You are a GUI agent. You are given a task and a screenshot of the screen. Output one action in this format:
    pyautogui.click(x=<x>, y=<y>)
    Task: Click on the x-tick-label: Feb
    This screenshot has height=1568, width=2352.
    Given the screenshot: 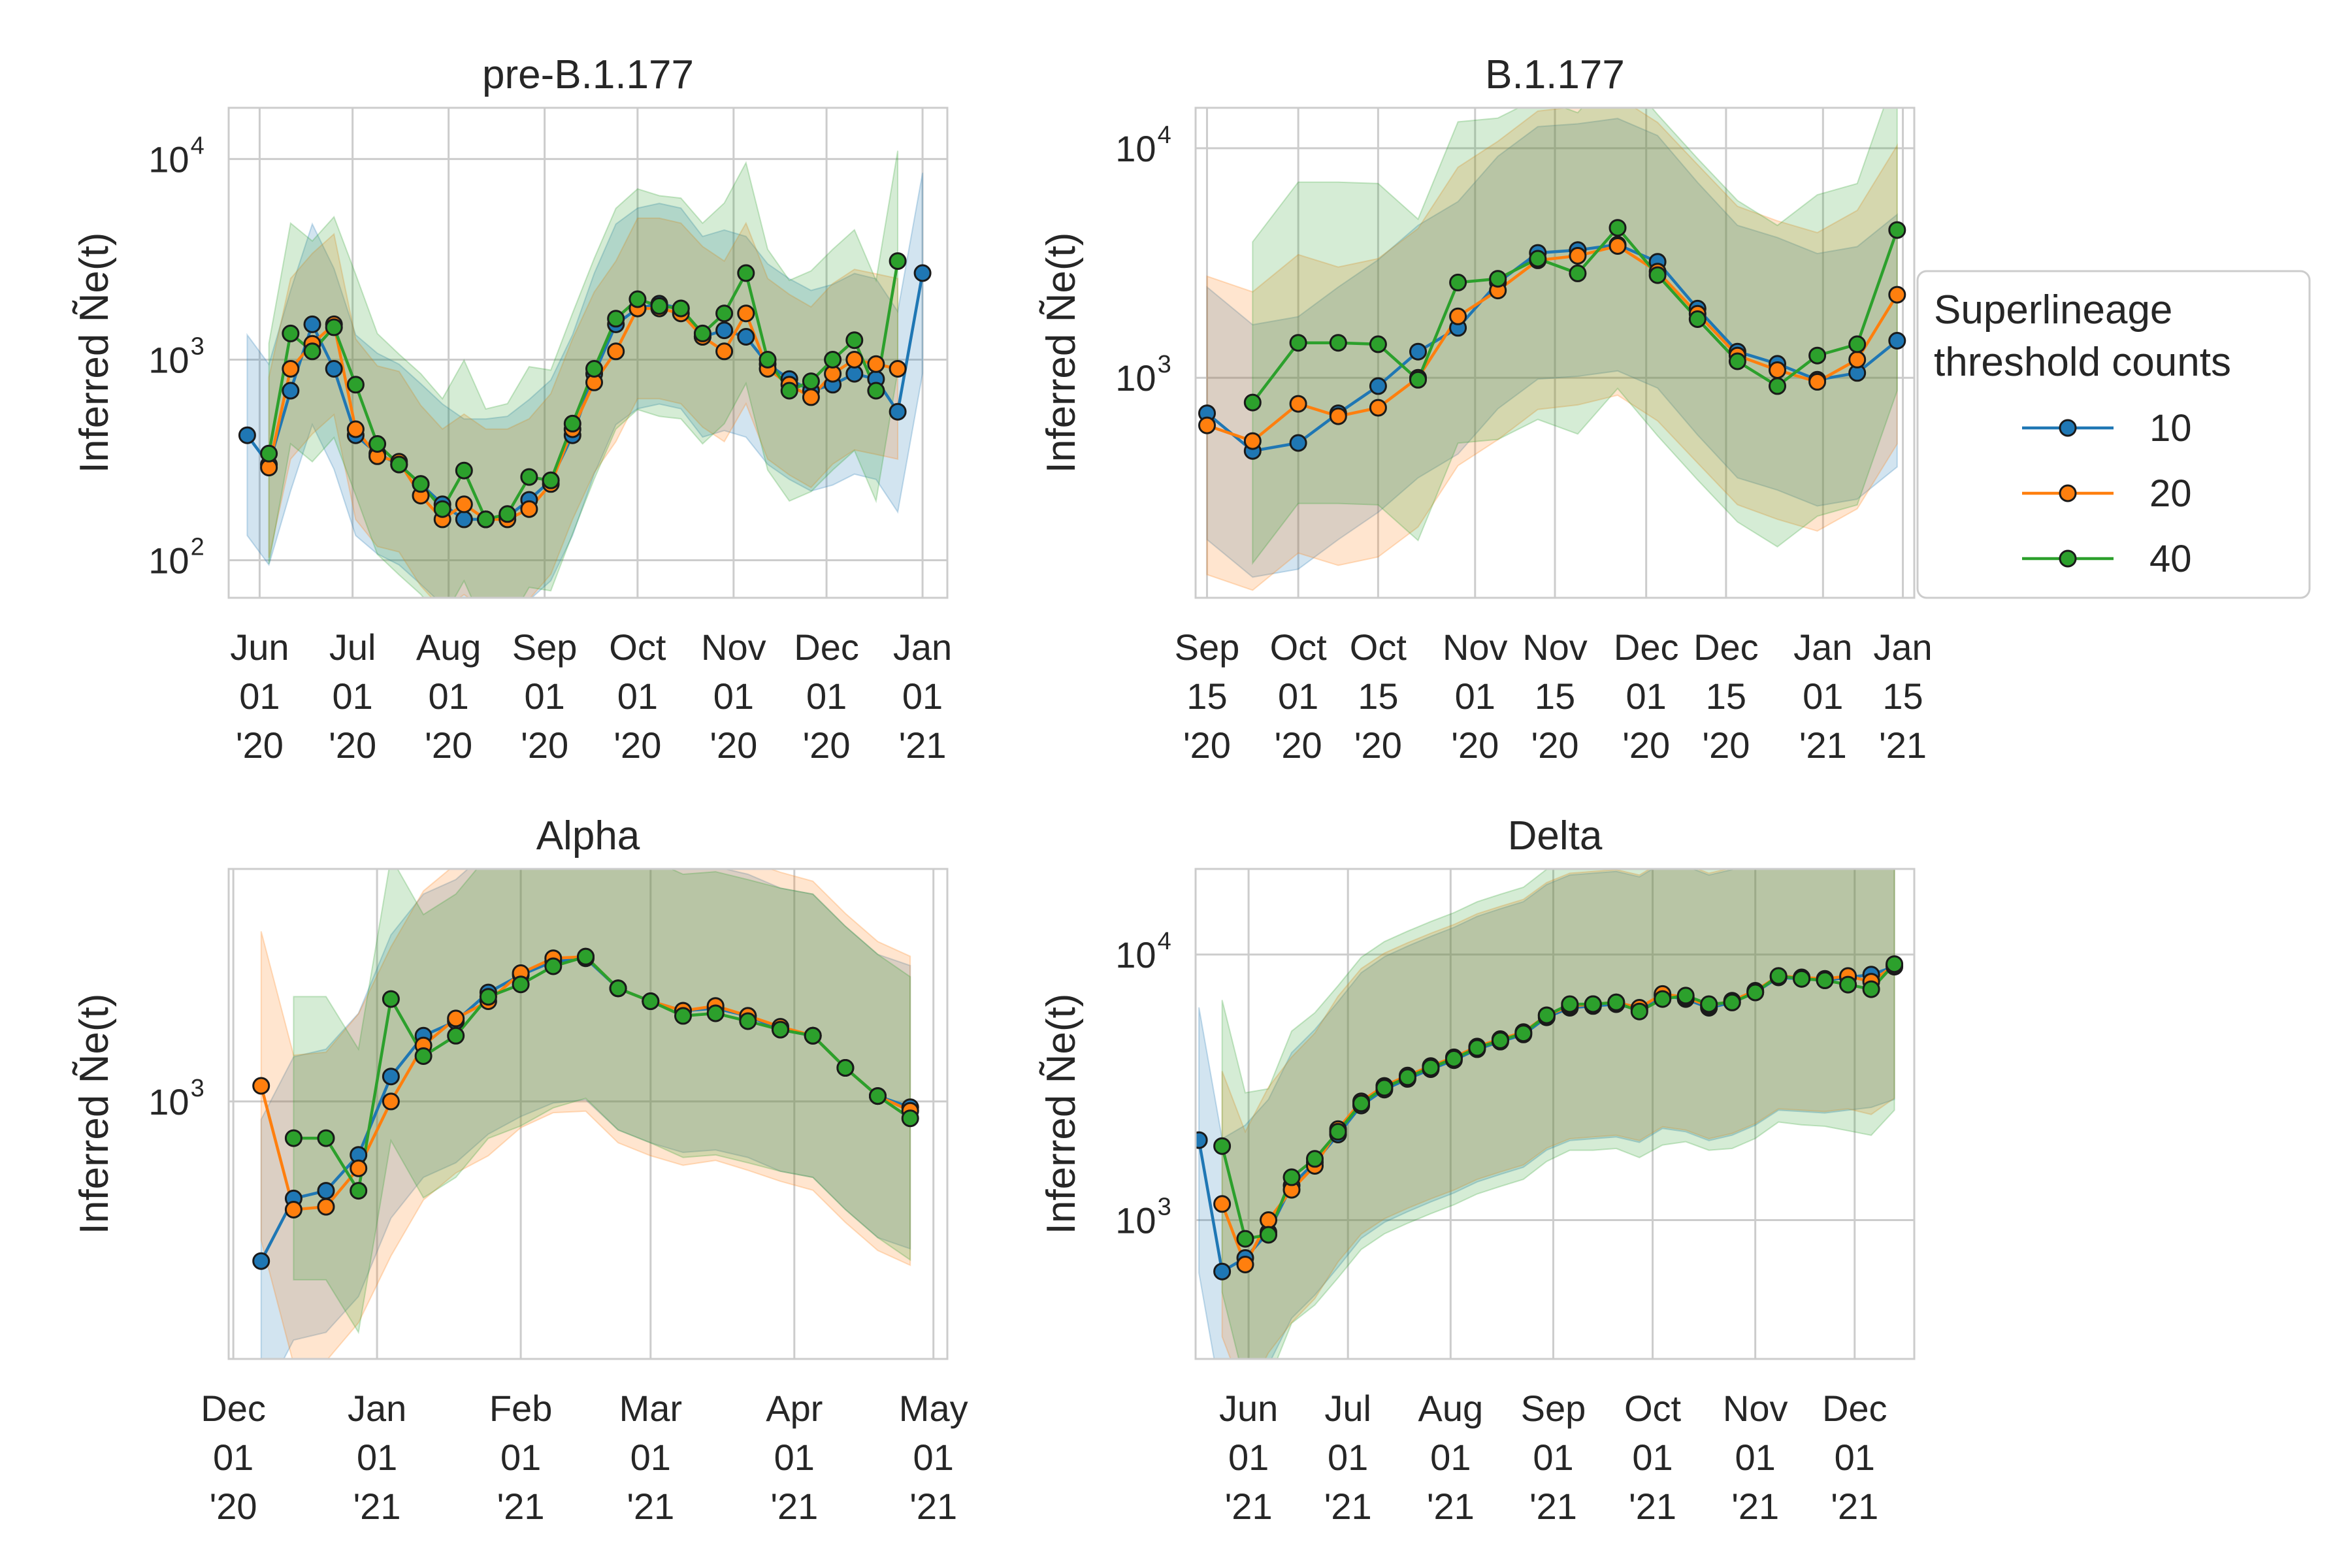 What is the action you would take?
    pyautogui.click(x=521, y=1408)
    